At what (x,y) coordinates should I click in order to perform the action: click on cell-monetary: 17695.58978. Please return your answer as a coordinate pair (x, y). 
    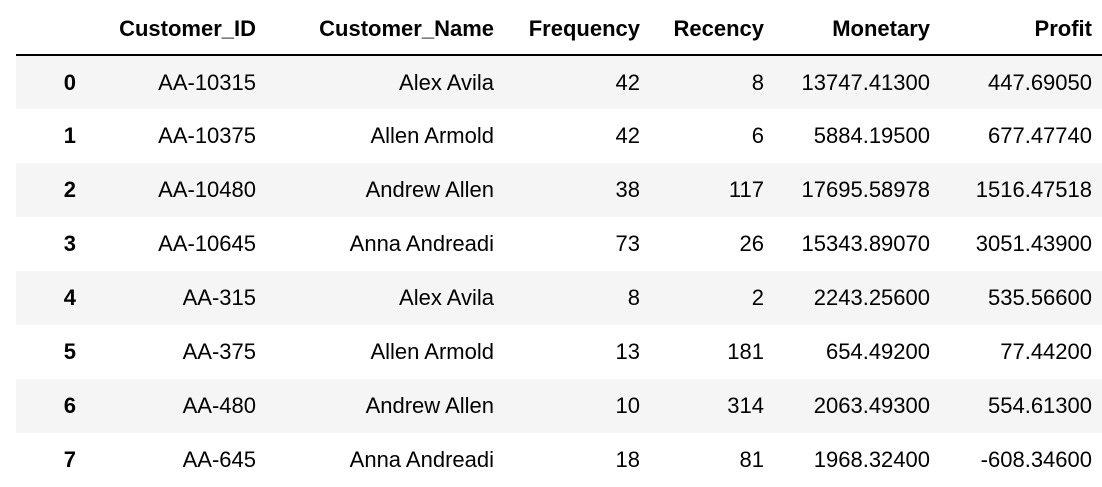
    Looking at the image, I should click on (865, 189).